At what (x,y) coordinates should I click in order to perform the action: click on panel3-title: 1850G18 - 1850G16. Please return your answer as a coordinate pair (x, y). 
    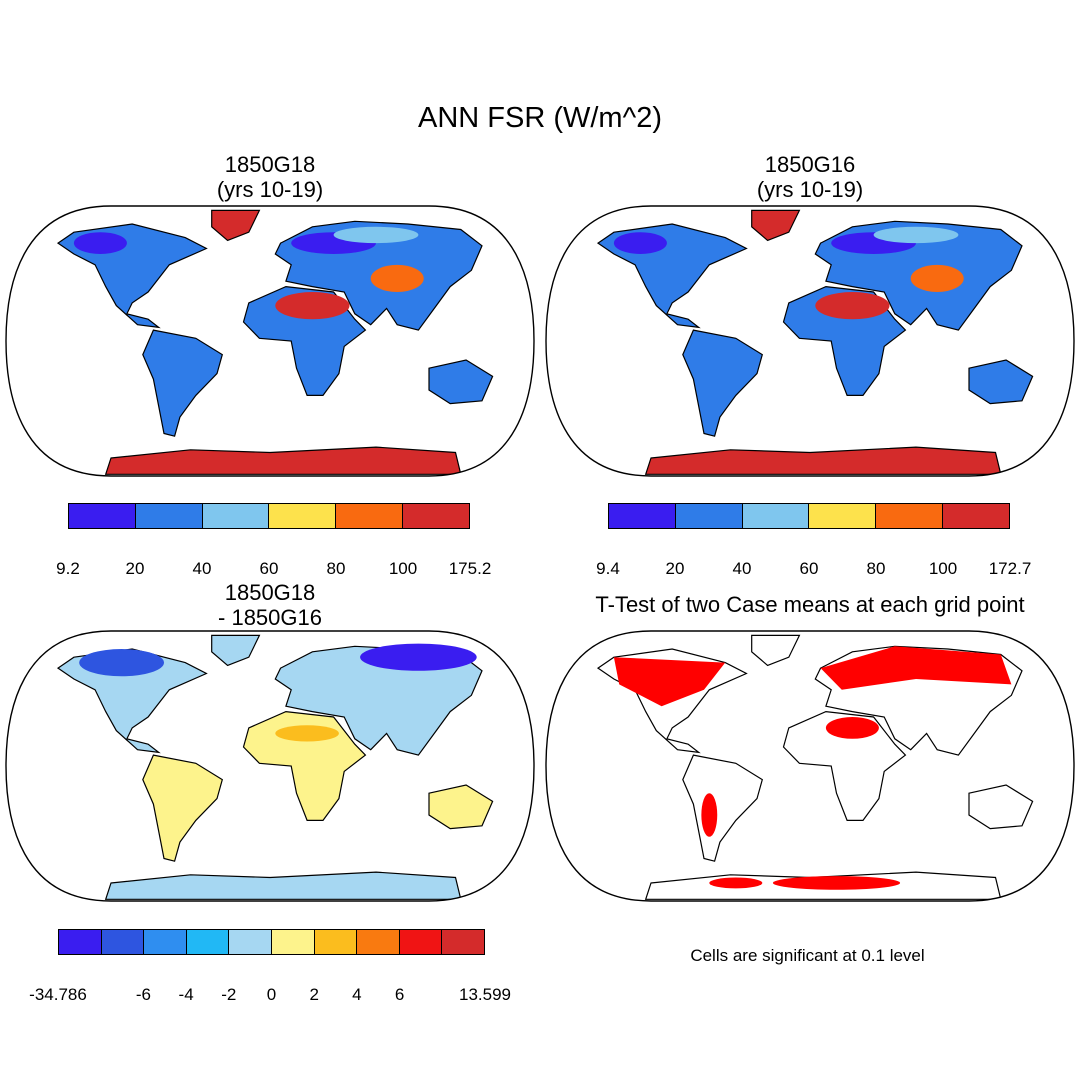
    Looking at the image, I should click on (270, 605).